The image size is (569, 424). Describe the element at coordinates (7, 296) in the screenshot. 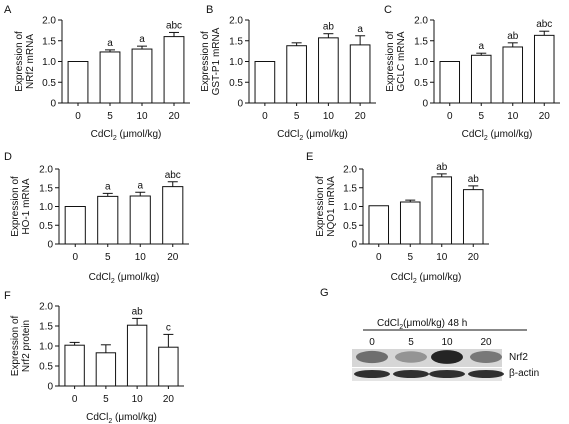

I see `panel-letter: F` at that location.